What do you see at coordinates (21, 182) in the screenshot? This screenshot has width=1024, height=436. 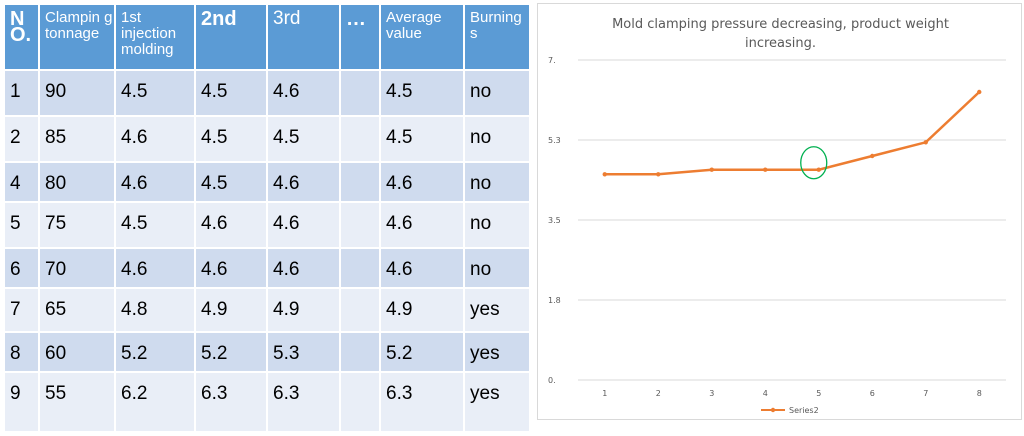 I see `cell-no: 4` at bounding box center [21, 182].